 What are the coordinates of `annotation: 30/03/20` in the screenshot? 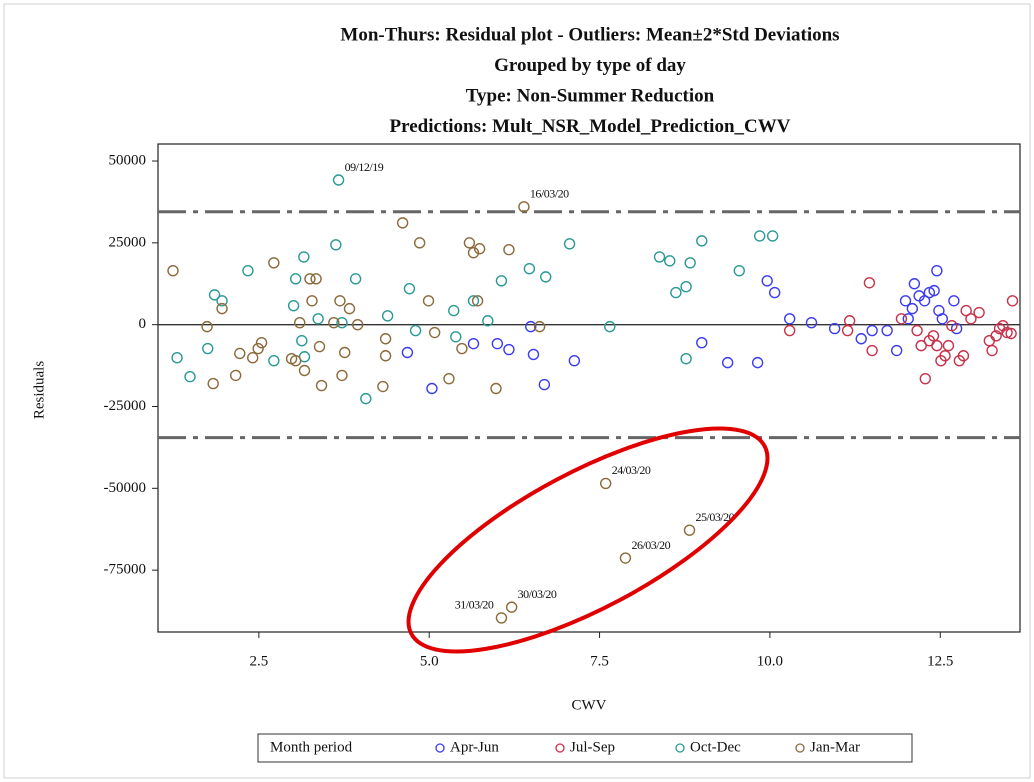 It's located at (537, 594).